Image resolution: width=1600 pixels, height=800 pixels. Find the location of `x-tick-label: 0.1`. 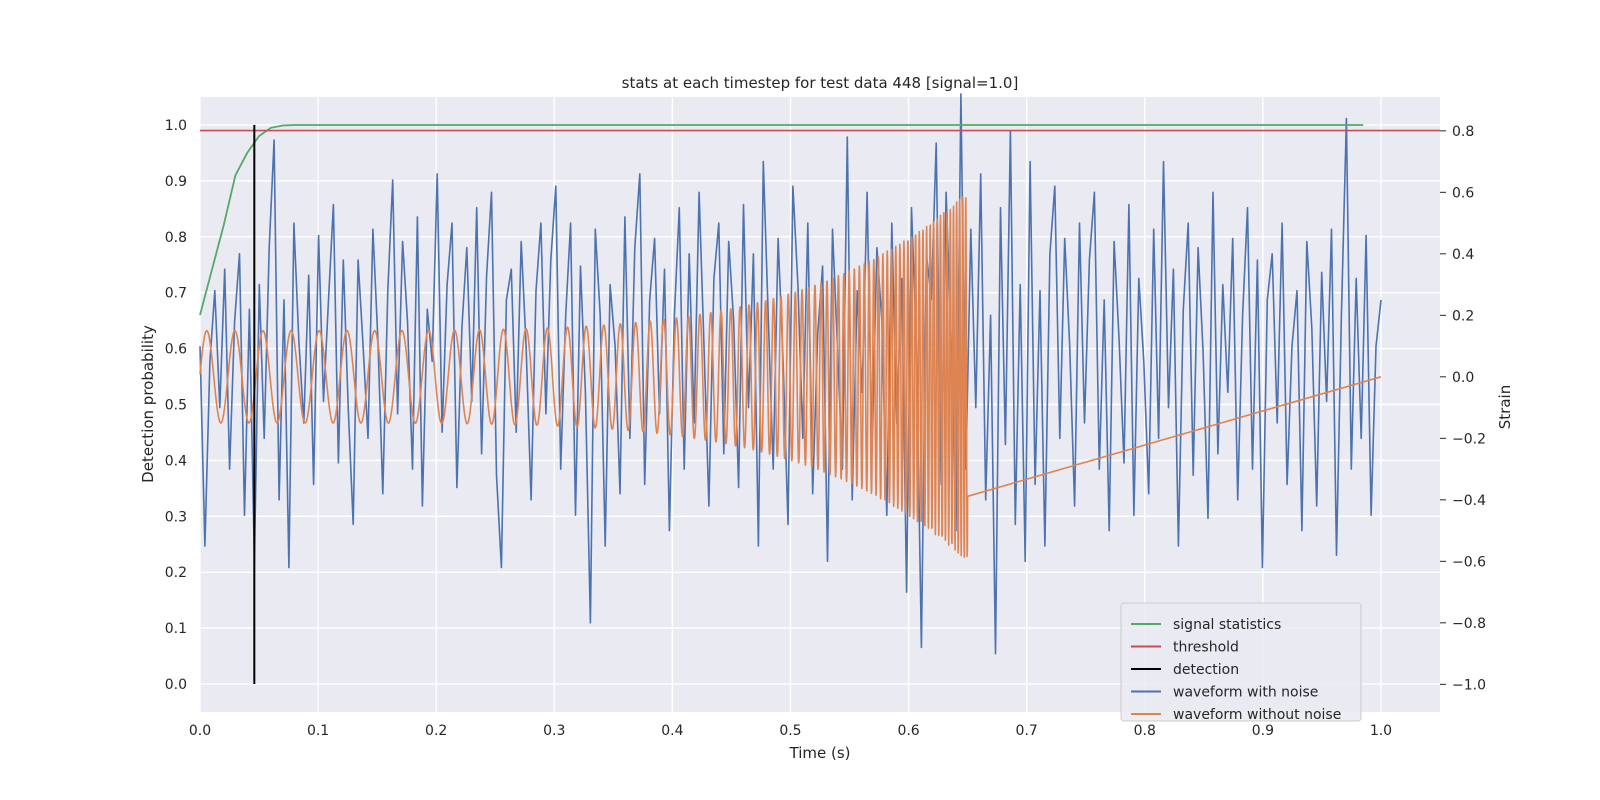

x-tick-label: 0.1 is located at coordinates (318, 731).